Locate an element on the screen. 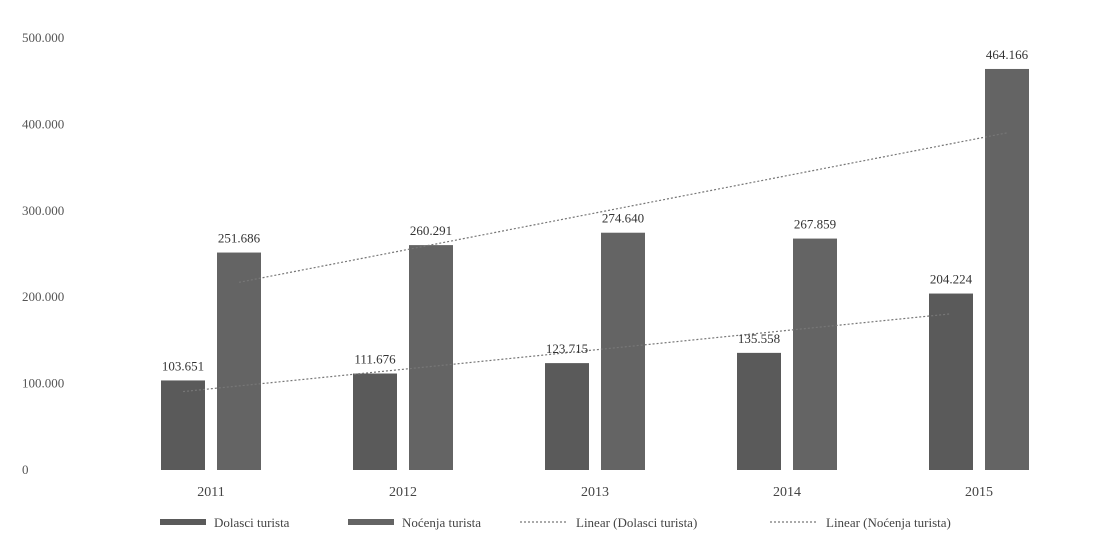  data-label-dolasci: 135.558 is located at coordinates (759, 338).